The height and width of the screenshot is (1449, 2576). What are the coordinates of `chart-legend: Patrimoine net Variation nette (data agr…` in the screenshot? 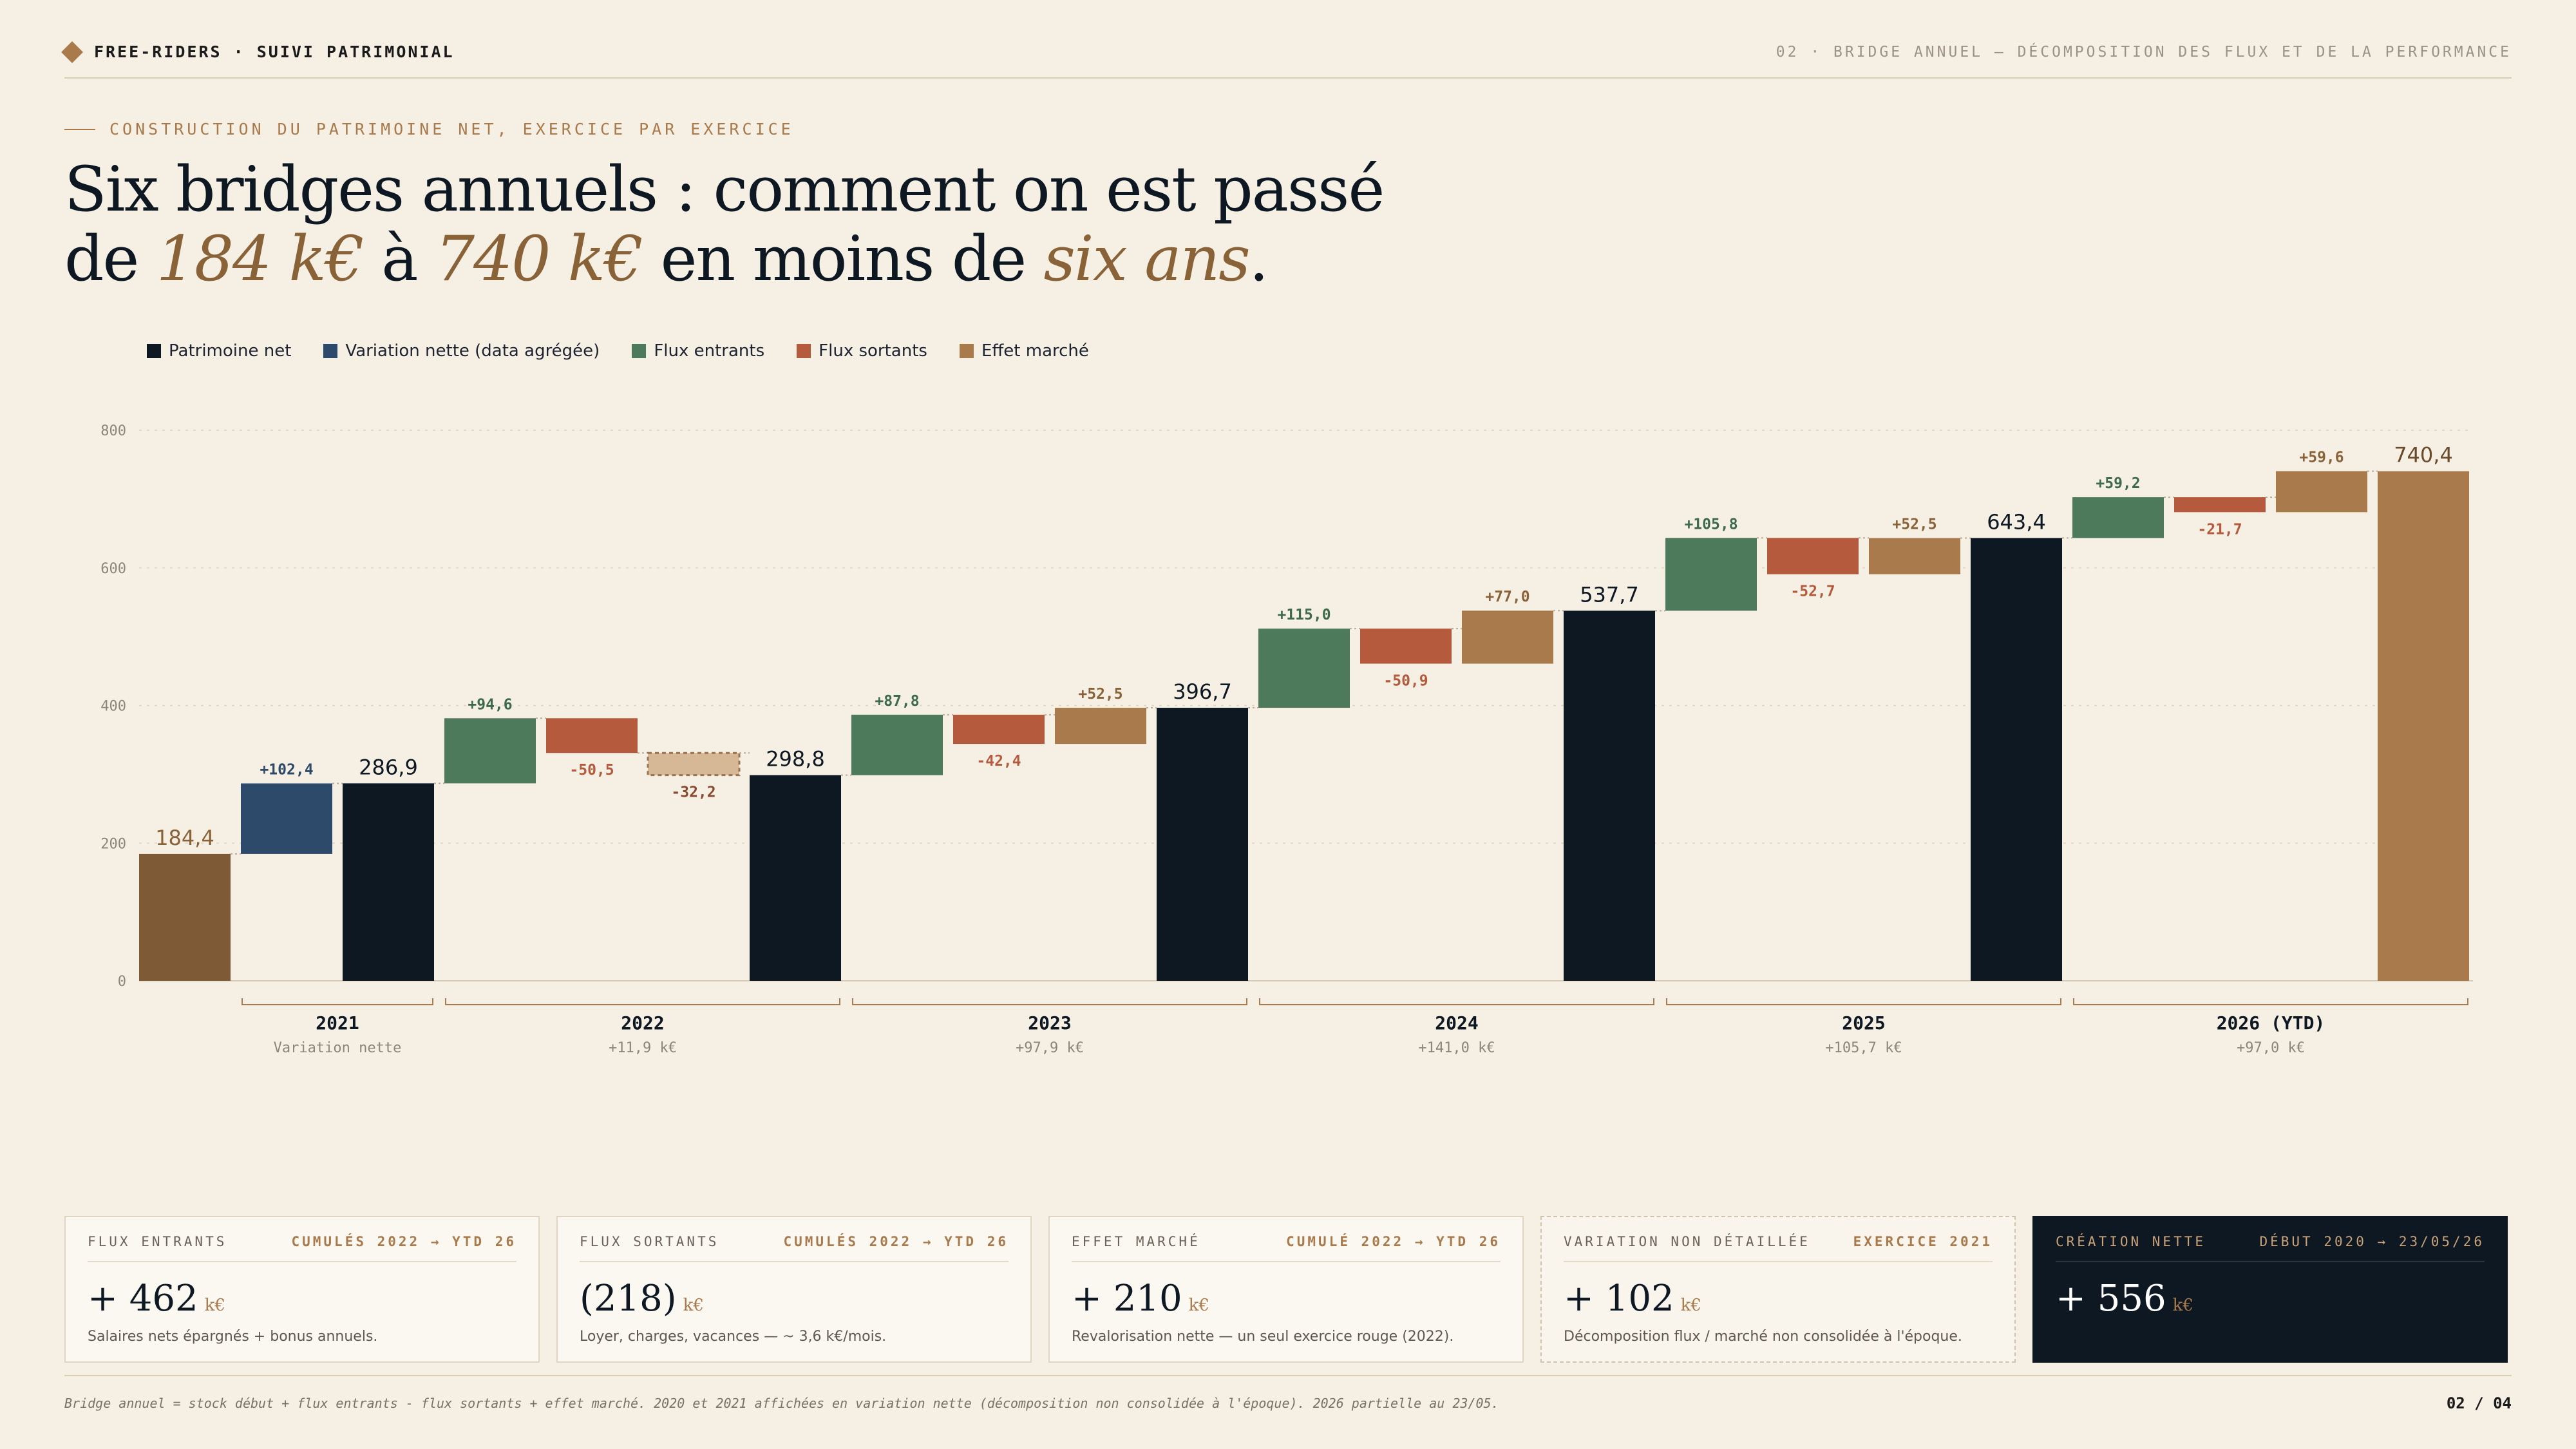 It's located at (618, 351).